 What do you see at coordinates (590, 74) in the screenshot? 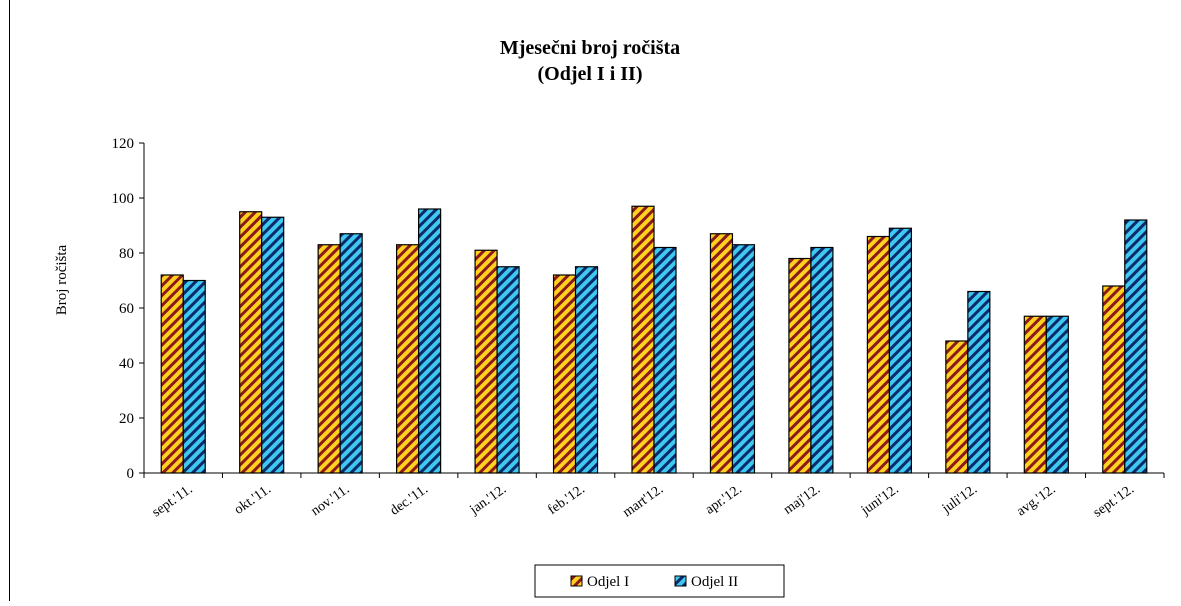
I see `chart-subtitle: (Odjel I i II)` at bounding box center [590, 74].